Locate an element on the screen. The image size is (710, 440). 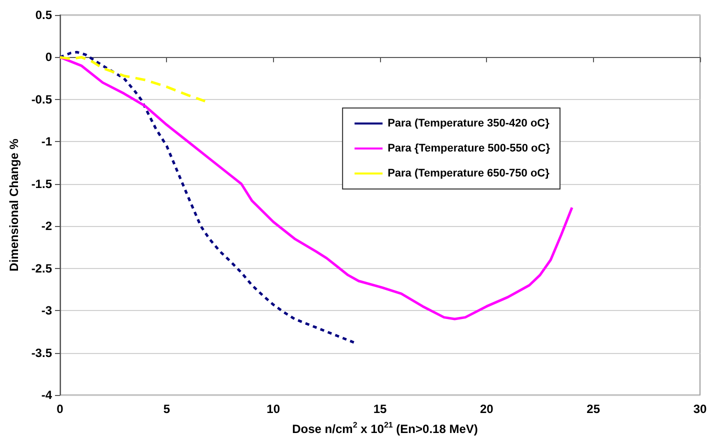
y-tick-label: -1 is located at coordinates (46, 141).